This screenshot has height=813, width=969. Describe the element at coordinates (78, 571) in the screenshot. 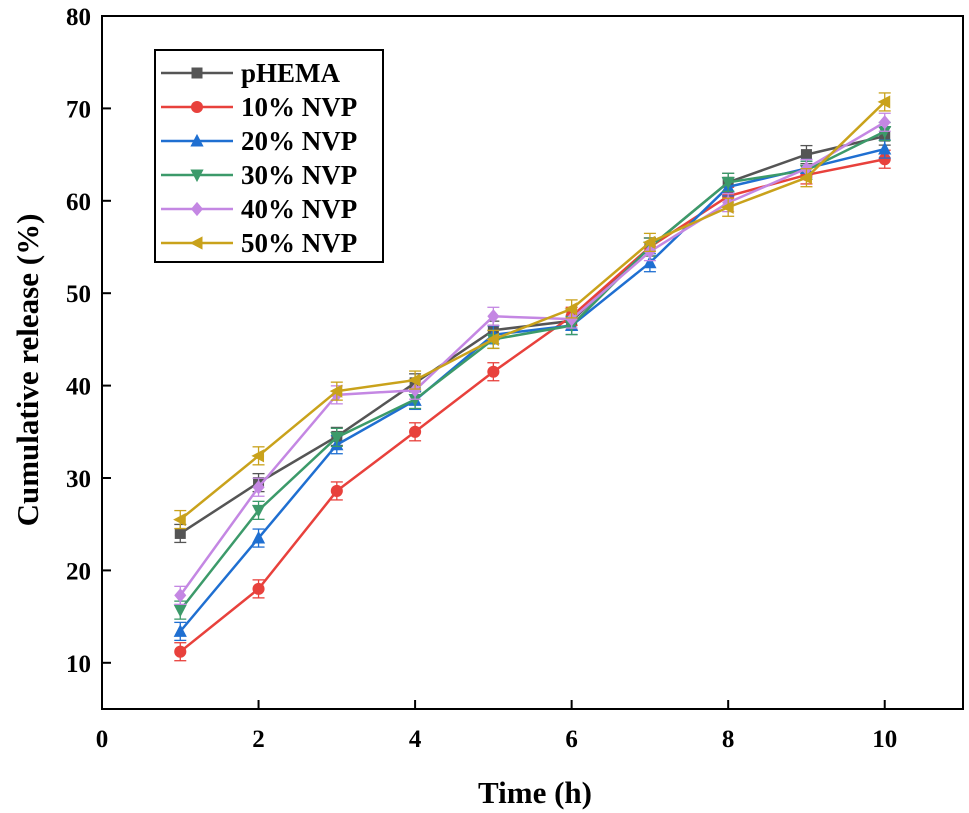

I see `y-tick-label: 20` at that location.